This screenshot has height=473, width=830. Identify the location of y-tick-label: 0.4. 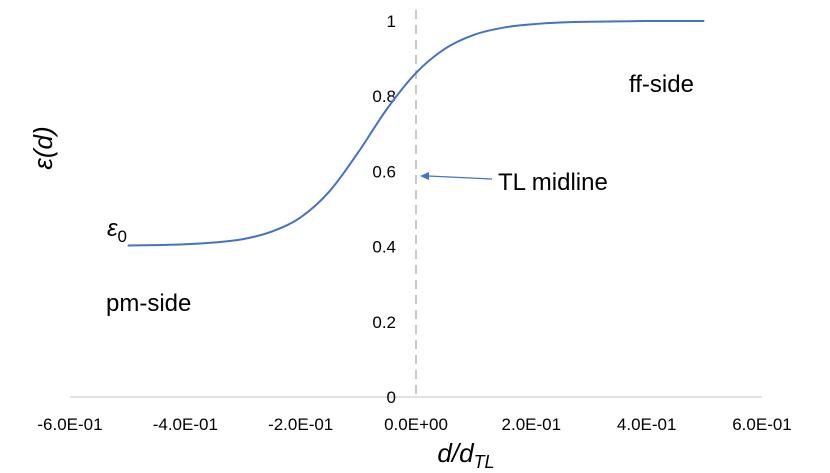
(384, 247).